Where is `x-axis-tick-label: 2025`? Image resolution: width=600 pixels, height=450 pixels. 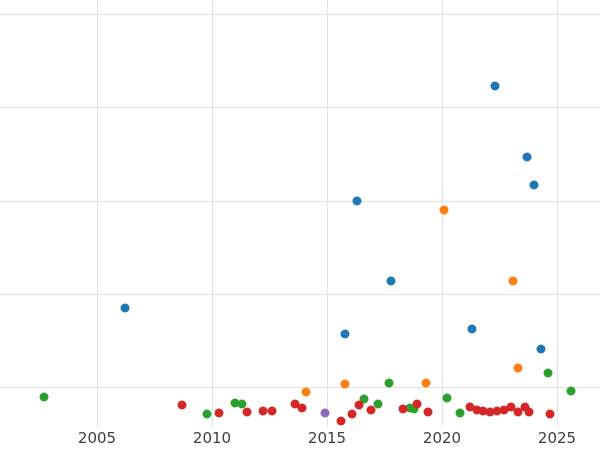
x-axis-tick-label: 2025 is located at coordinates (557, 438).